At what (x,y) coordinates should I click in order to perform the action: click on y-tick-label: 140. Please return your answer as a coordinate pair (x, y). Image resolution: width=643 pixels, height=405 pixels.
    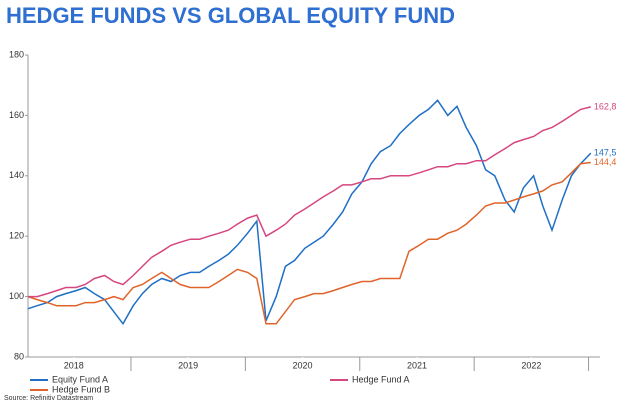
    Looking at the image, I should click on (16, 175).